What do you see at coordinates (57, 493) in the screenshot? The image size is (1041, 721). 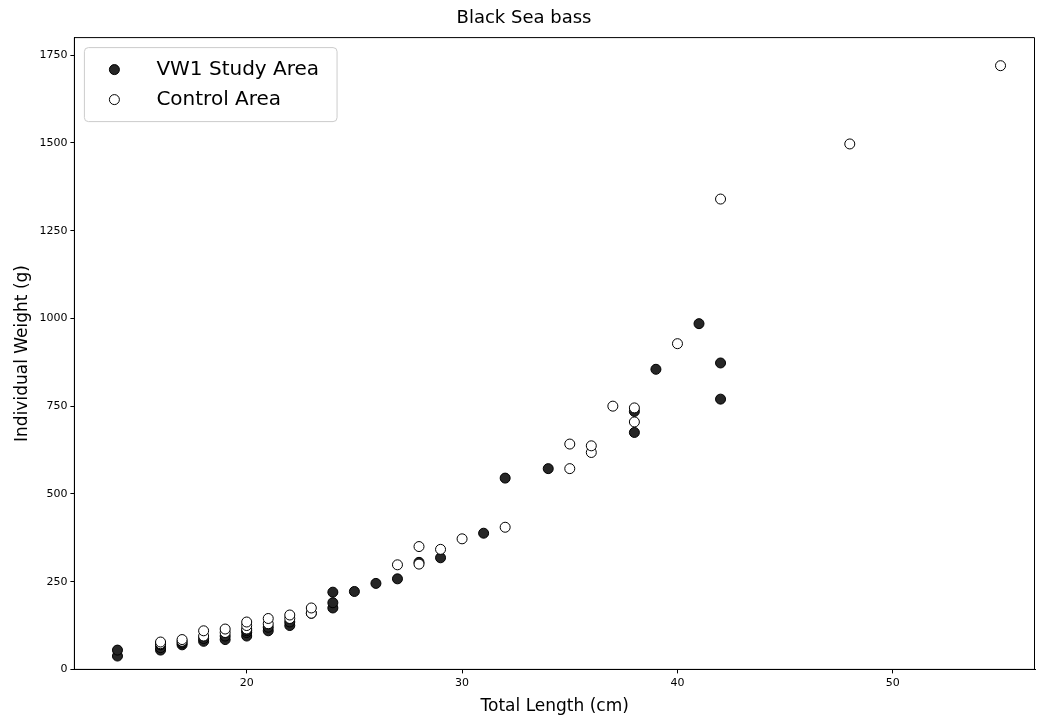 I see `y-tick-label: 500` at bounding box center [57, 493].